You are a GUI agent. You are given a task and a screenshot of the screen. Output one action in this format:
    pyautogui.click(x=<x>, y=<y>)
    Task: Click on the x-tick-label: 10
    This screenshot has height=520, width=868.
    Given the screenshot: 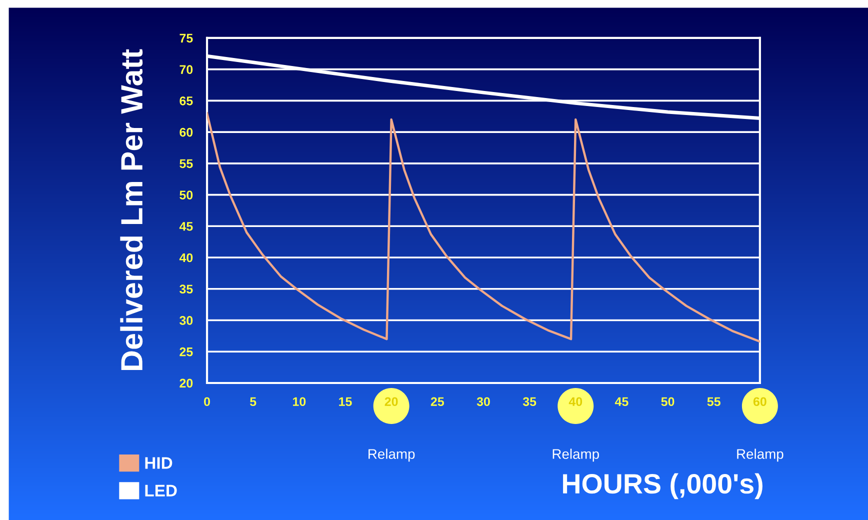 What is the action you would take?
    pyautogui.click(x=299, y=401)
    